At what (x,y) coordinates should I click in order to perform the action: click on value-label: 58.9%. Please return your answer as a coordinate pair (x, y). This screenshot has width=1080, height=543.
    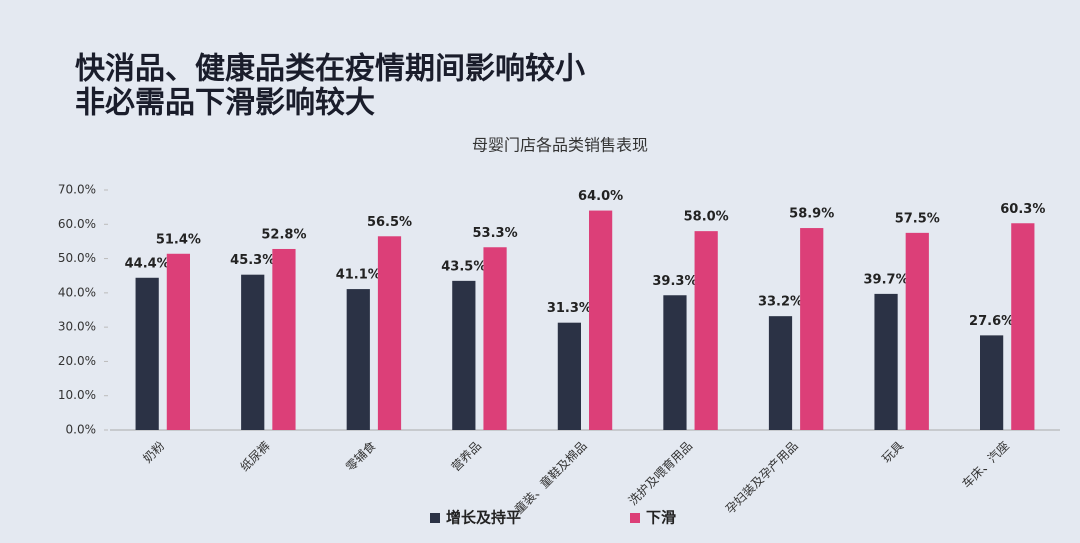
    Looking at the image, I should click on (811, 214).